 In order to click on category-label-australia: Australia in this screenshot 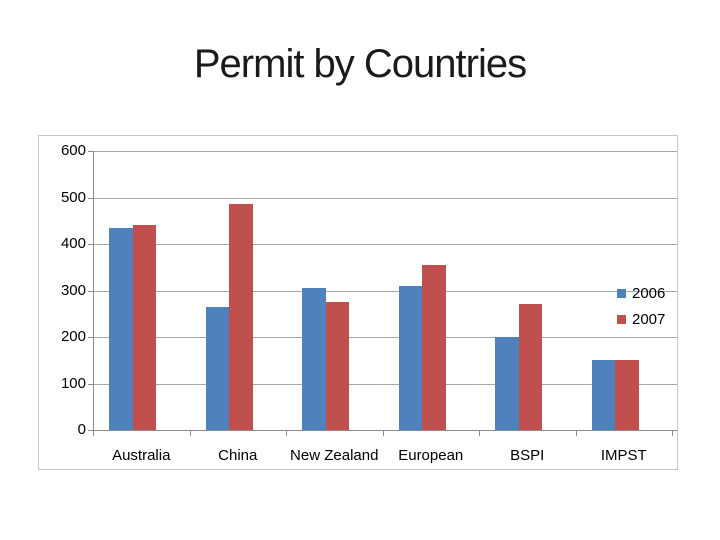, I will do `click(141, 455)`.